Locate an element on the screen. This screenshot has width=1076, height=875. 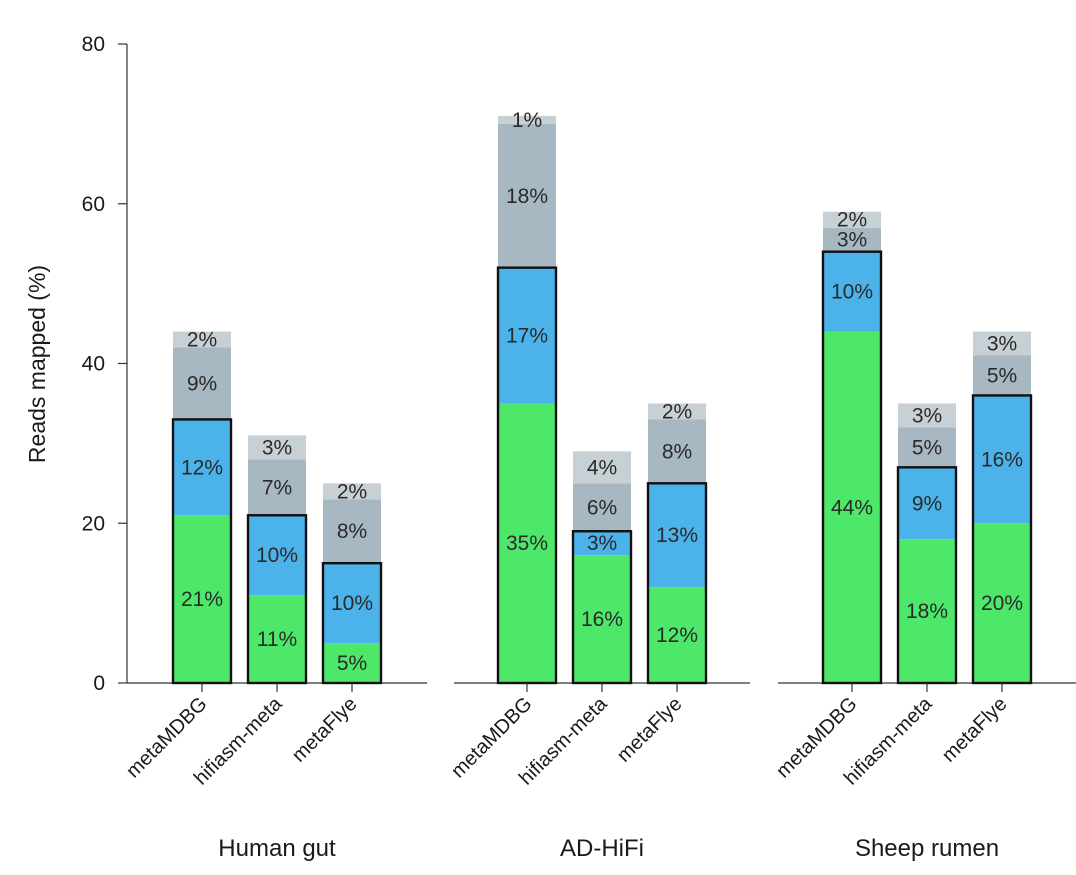
segment-value-label: 35% is located at coordinates (527, 543).